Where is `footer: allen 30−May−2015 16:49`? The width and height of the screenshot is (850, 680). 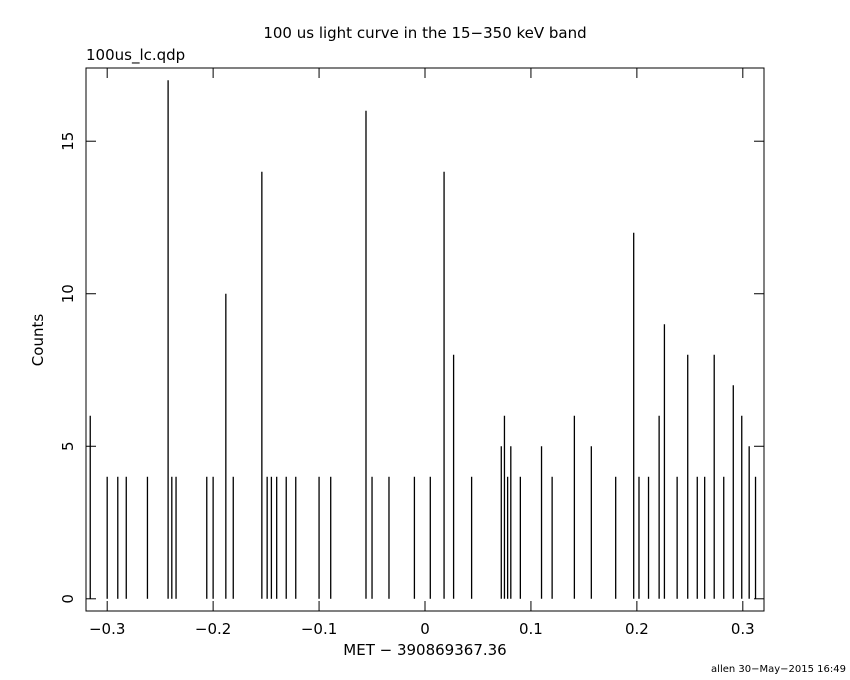
footer: allen 30−May−2015 16:49 is located at coordinates (778, 669).